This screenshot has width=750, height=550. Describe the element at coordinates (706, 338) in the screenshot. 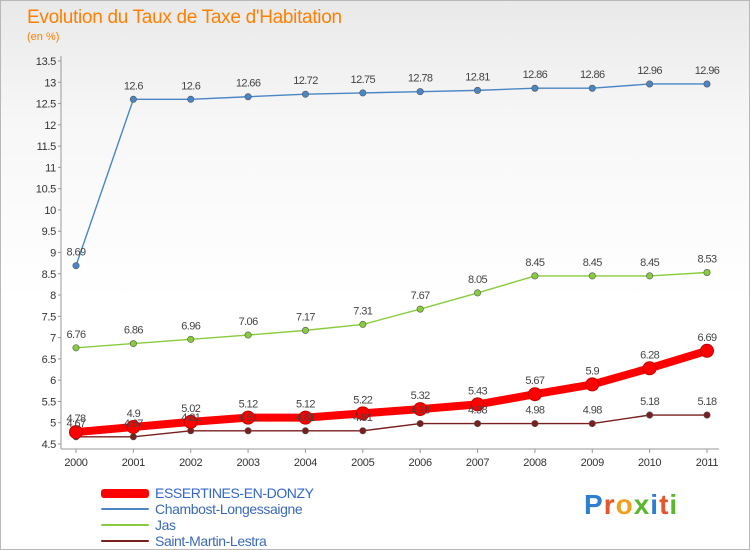

I see `data-label: 6.69` at that location.